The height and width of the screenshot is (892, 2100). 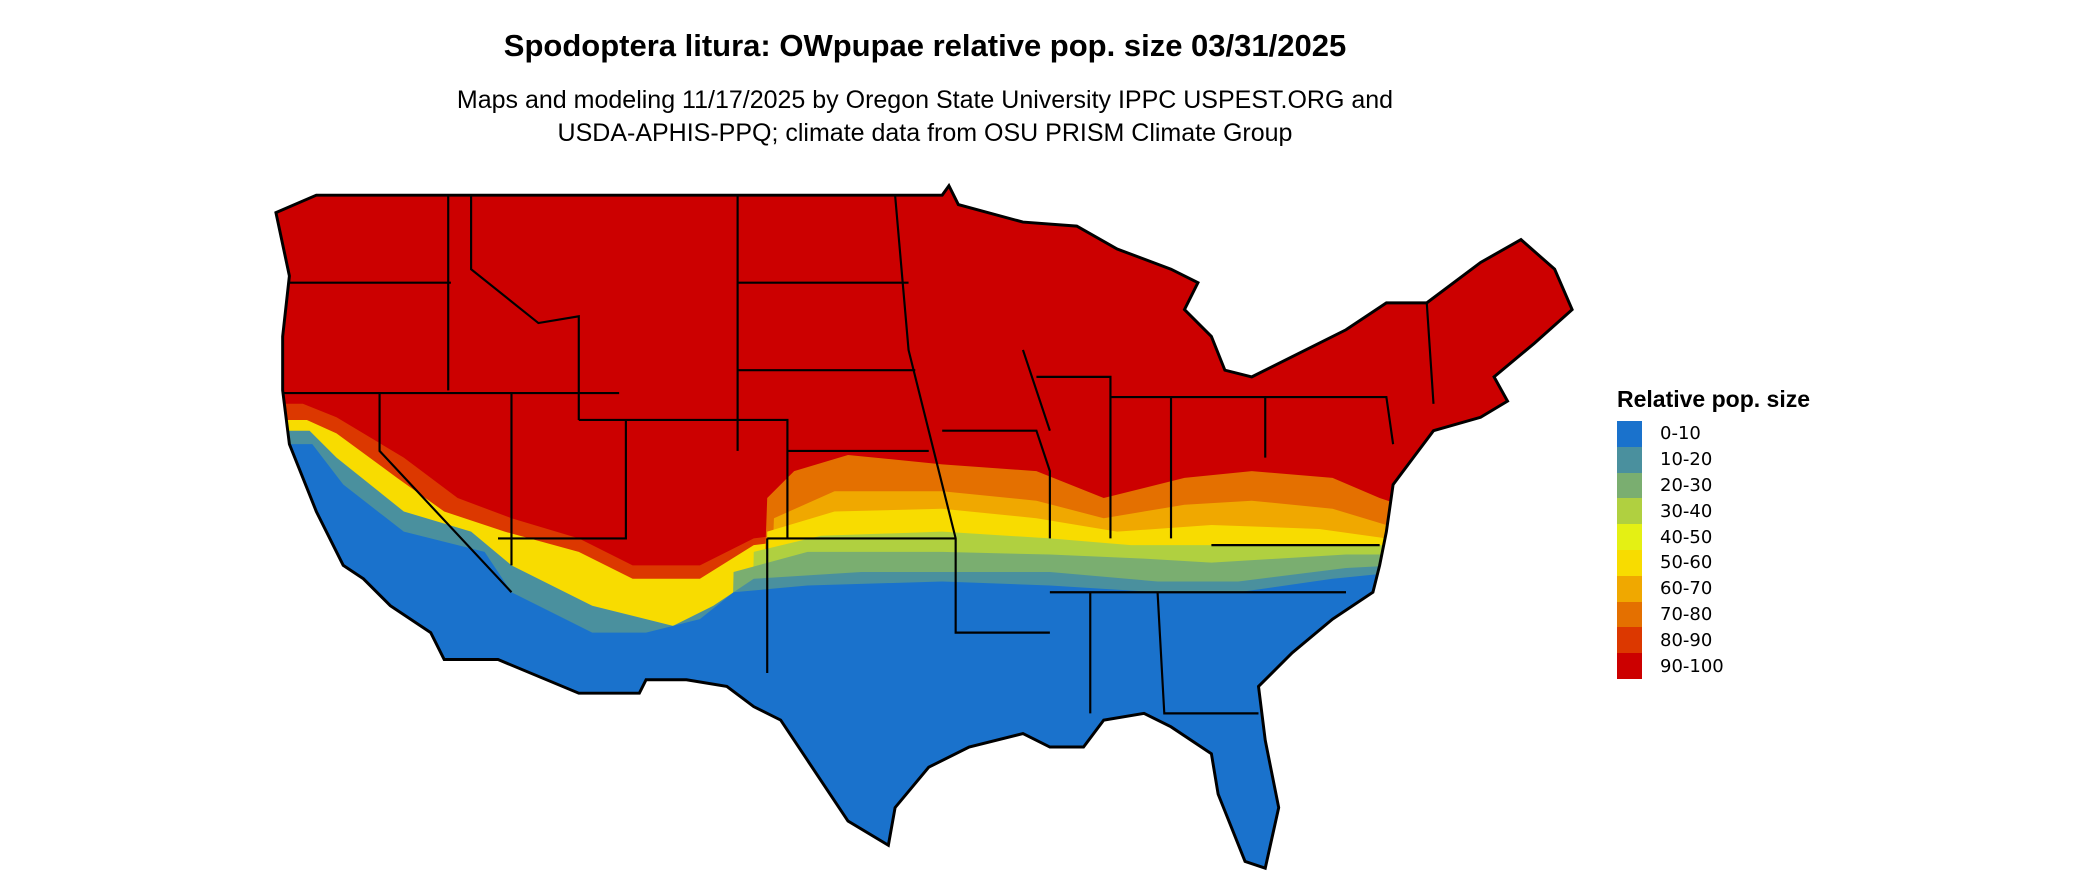 I want to click on legend-item: 40-50, so click(x=1713, y=537).